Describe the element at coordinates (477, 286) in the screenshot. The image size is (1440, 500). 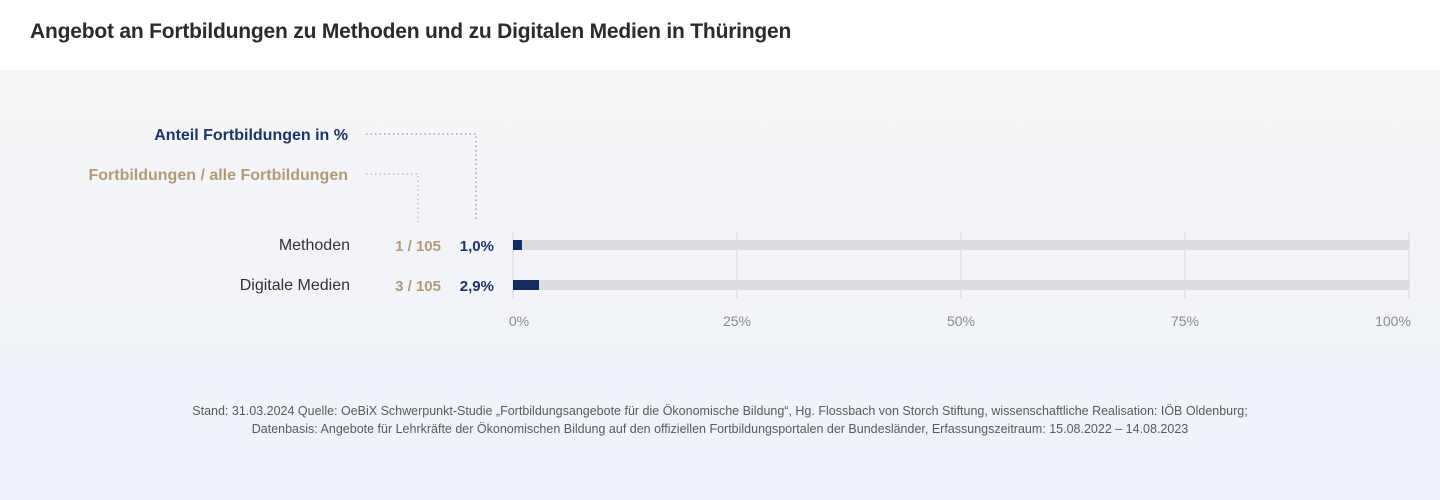
I see `value-label: 2,9%` at that location.